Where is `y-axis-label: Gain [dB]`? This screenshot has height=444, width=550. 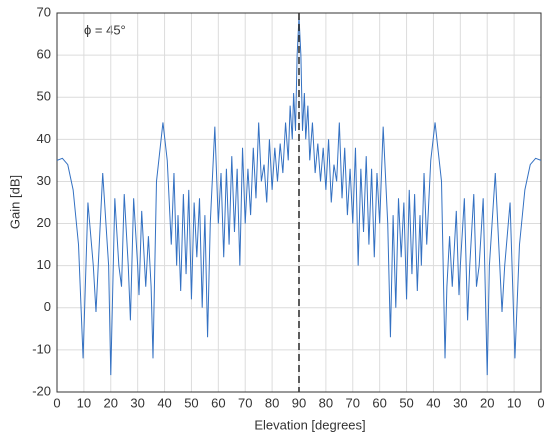
y-axis-label: Gain [dB] is located at coordinates (14, 202).